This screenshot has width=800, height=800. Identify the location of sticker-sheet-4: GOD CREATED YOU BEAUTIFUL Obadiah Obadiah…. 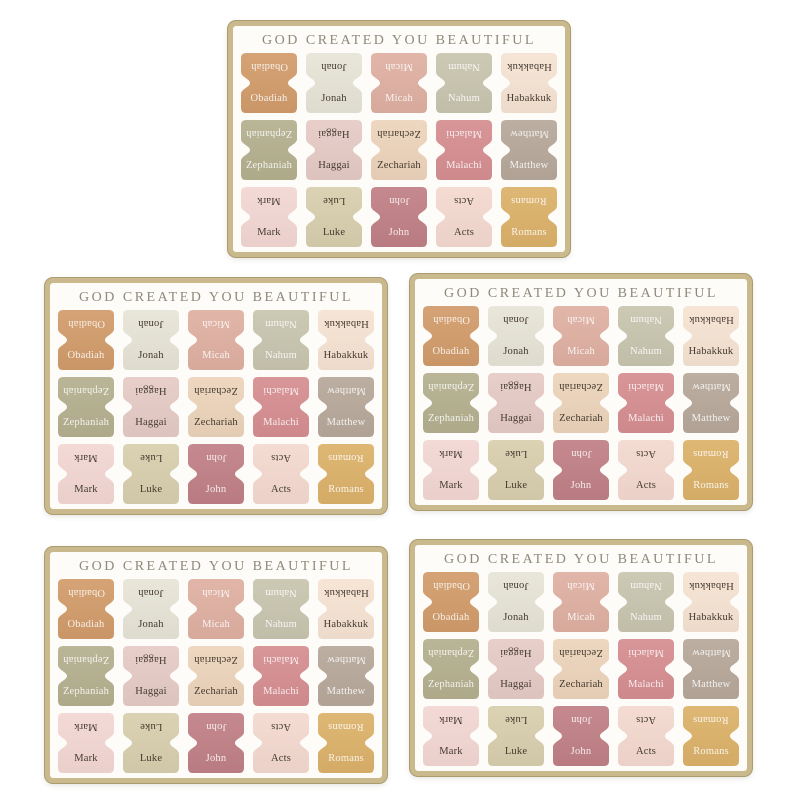
(216, 665).